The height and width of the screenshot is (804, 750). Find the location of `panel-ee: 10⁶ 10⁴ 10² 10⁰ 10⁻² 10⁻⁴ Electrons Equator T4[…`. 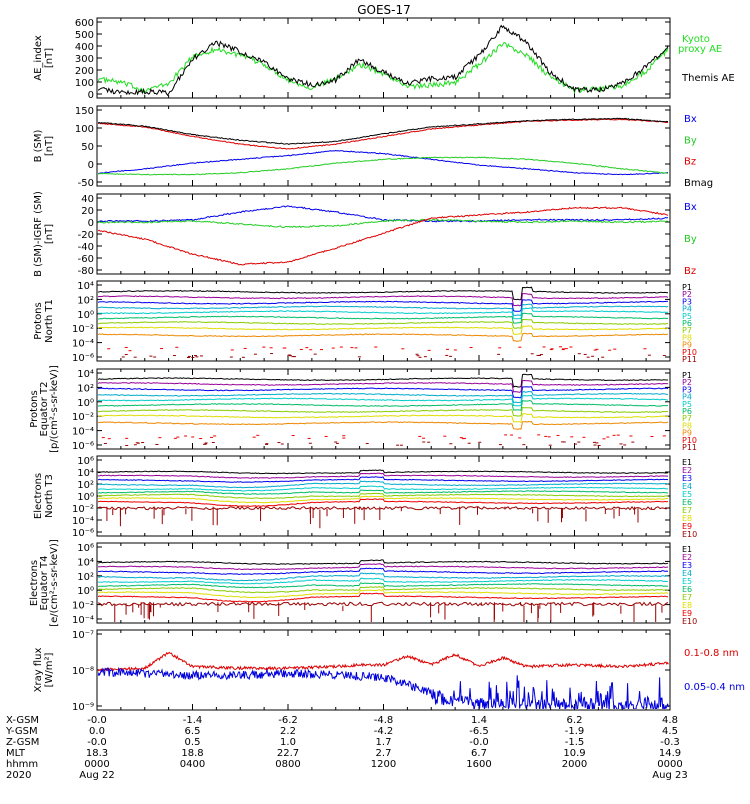

panel-ee: 10⁶ 10⁴ 10² 10⁰ 10⁻² 10⁻⁴ Electrons Equator T4[… is located at coordinates (363, 583).